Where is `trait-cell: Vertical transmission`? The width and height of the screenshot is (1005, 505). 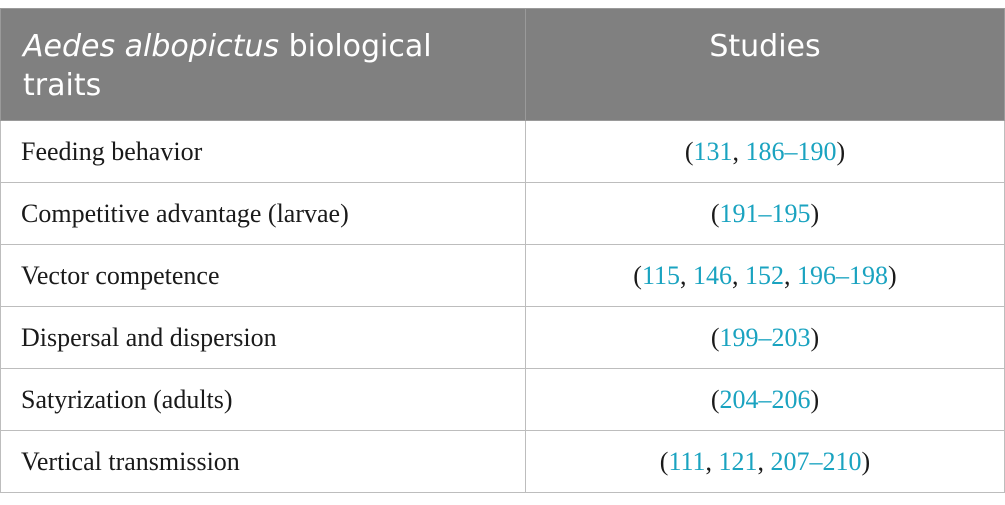
trait-cell: Vertical transmission is located at coordinates (263, 461).